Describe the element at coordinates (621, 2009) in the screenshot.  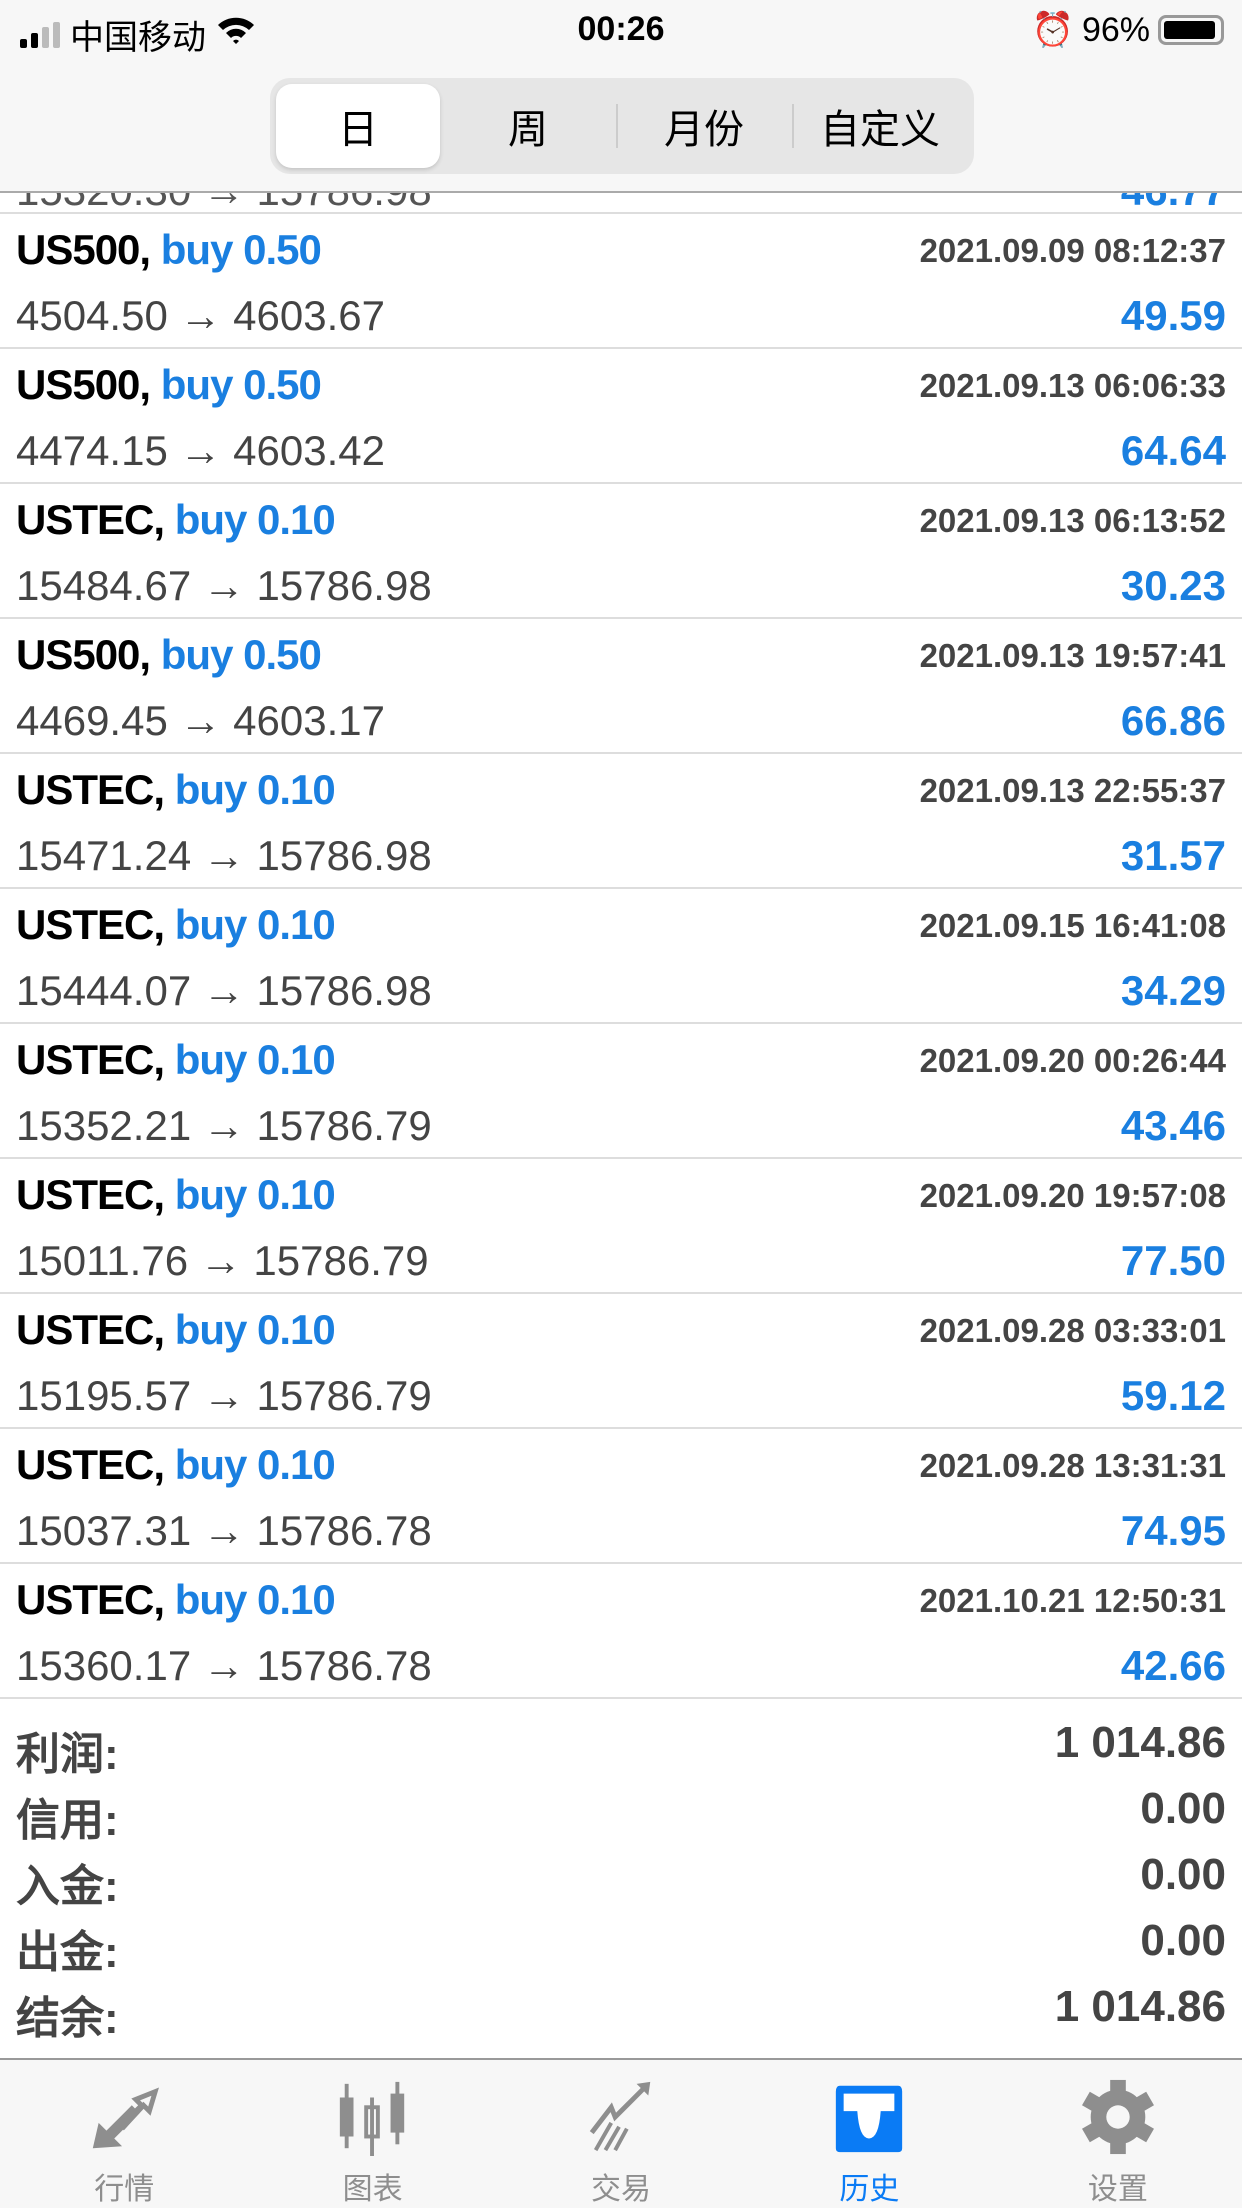
I see `summary-row: 结余: 1 014.86` at that location.